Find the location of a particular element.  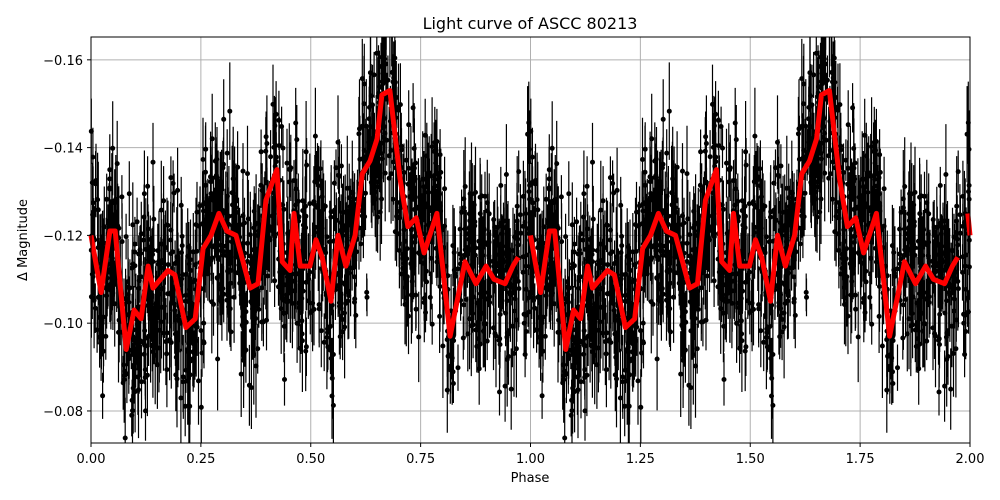

x-tick-label: 1.25 is located at coordinates (640, 459).